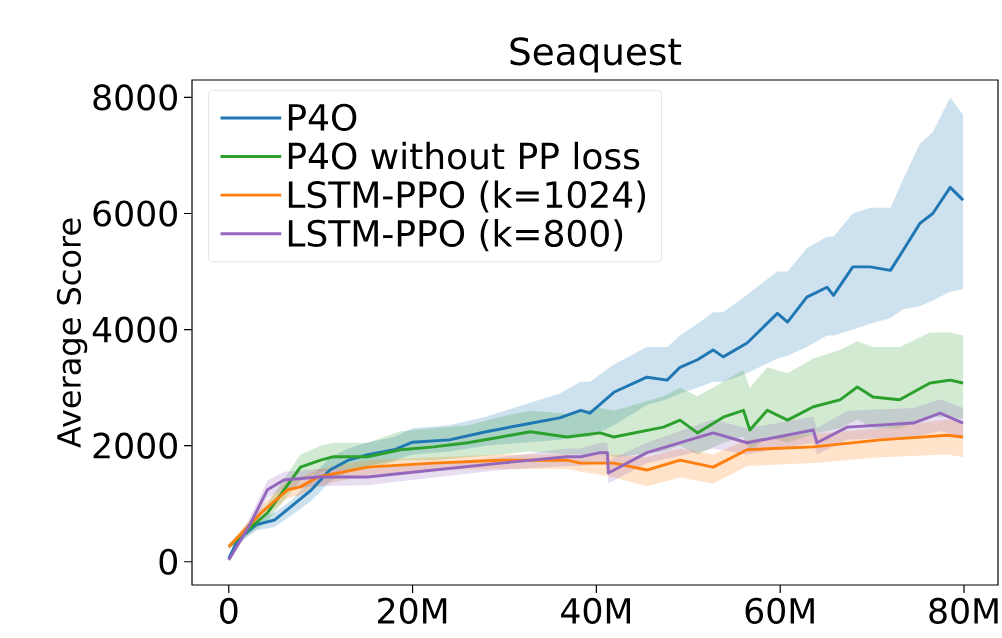 Image resolution: width=1002 pixels, height=638 pixels. Describe the element at coordinates (963, 610) in the screenshot. I see `x-tick-label: 80M` at that location.